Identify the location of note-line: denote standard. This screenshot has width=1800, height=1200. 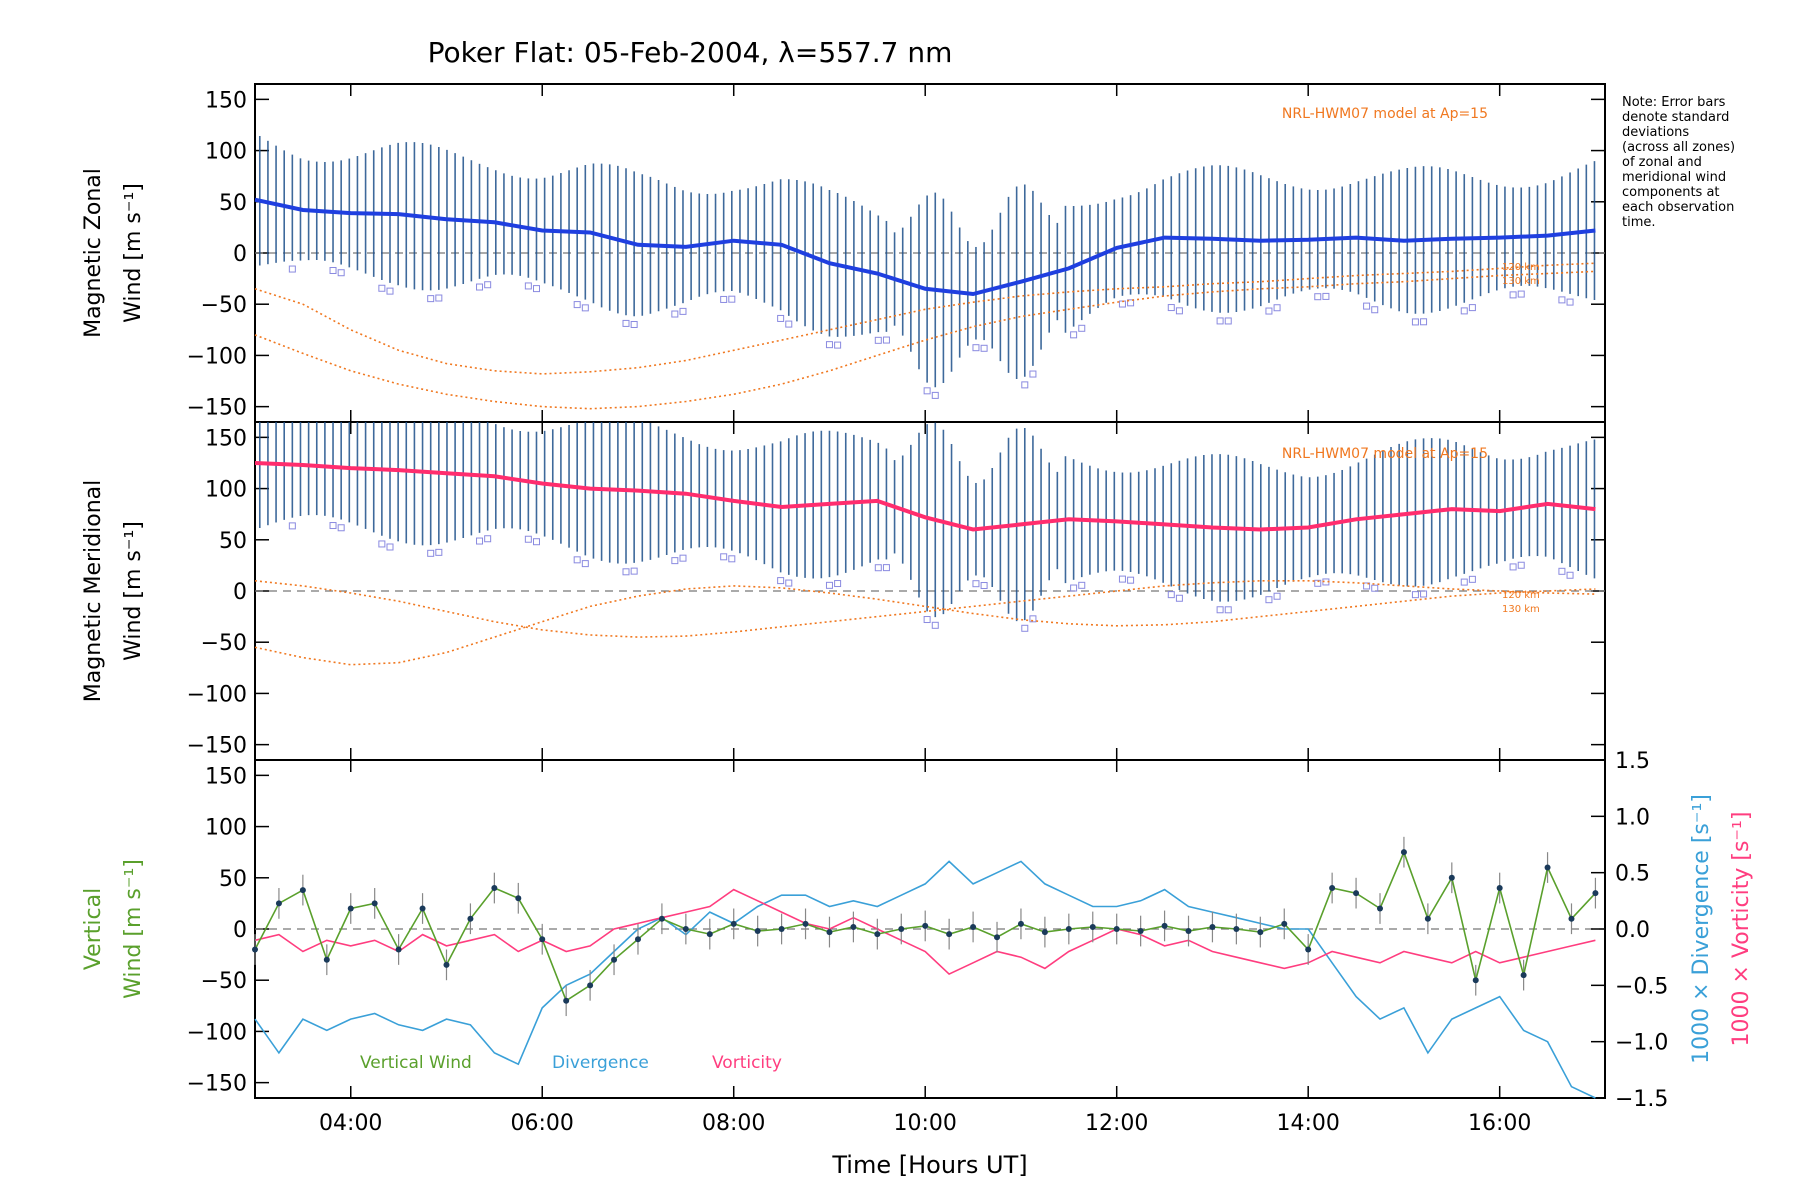
(1675, 117).